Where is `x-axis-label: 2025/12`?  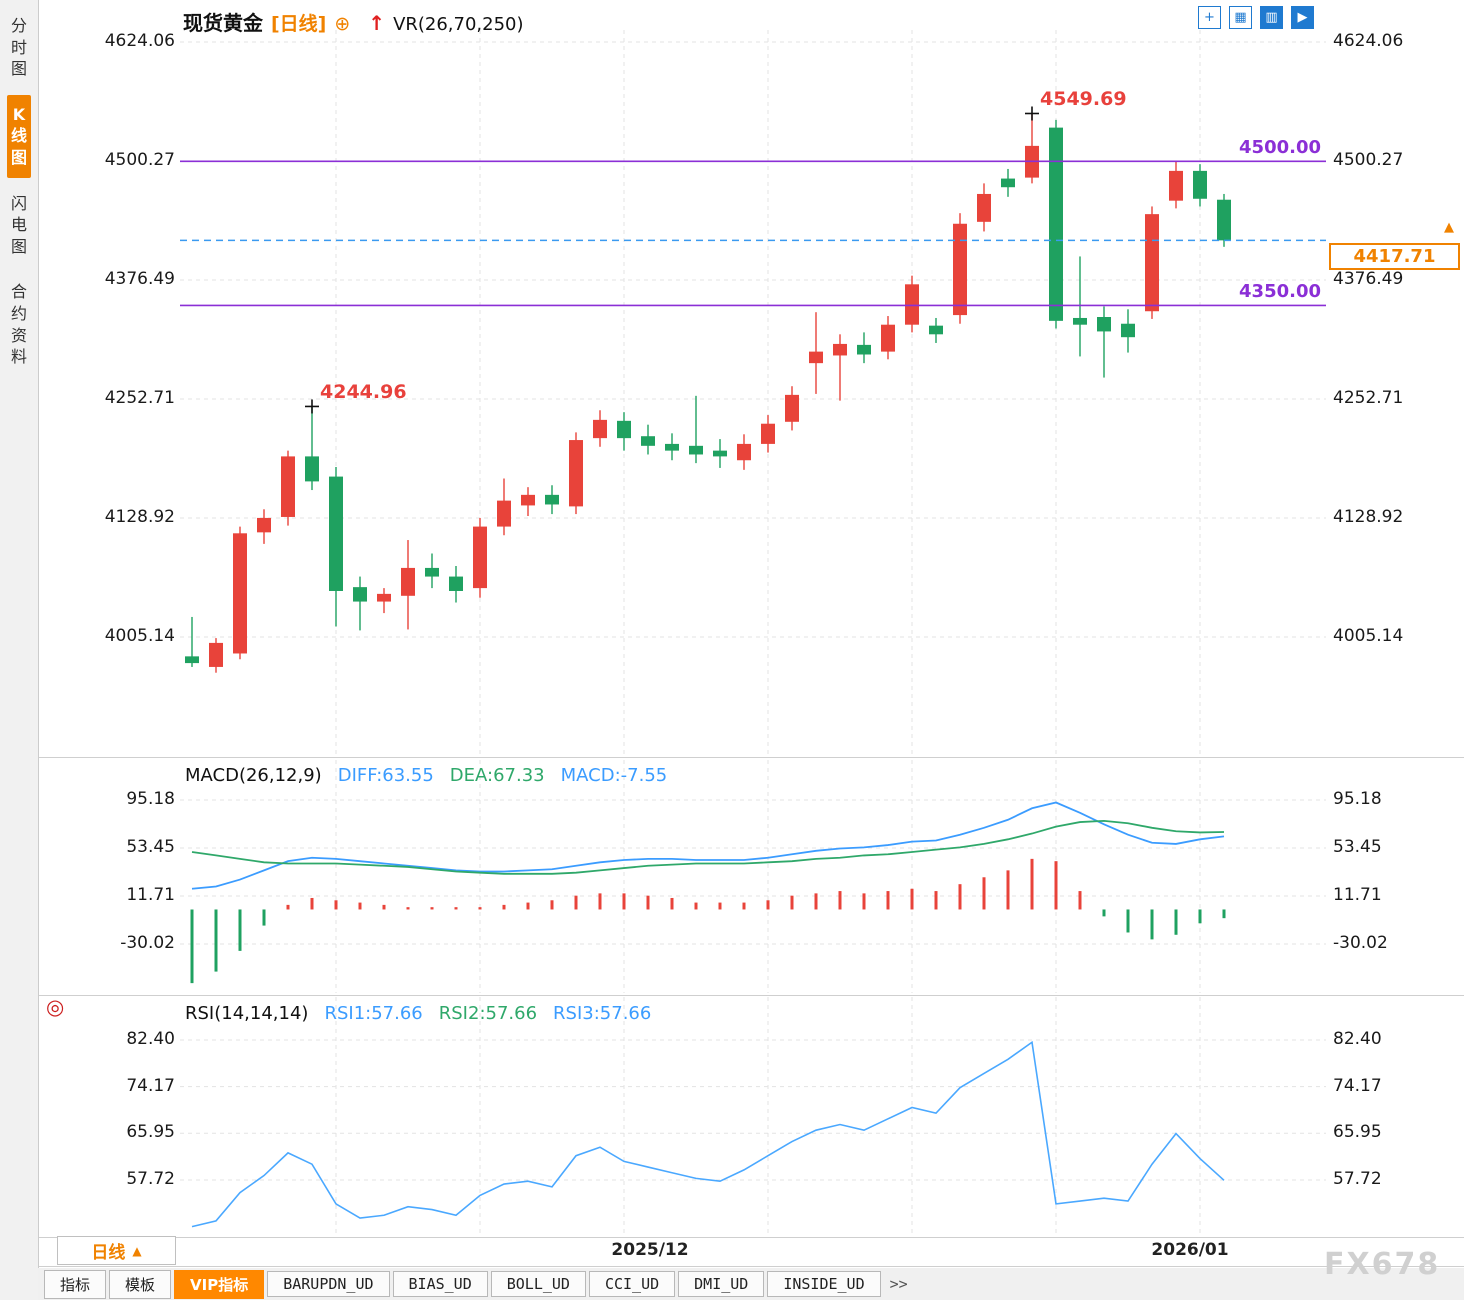 x-axis-label: 2025/12 is located at coordinates (650, 1250).